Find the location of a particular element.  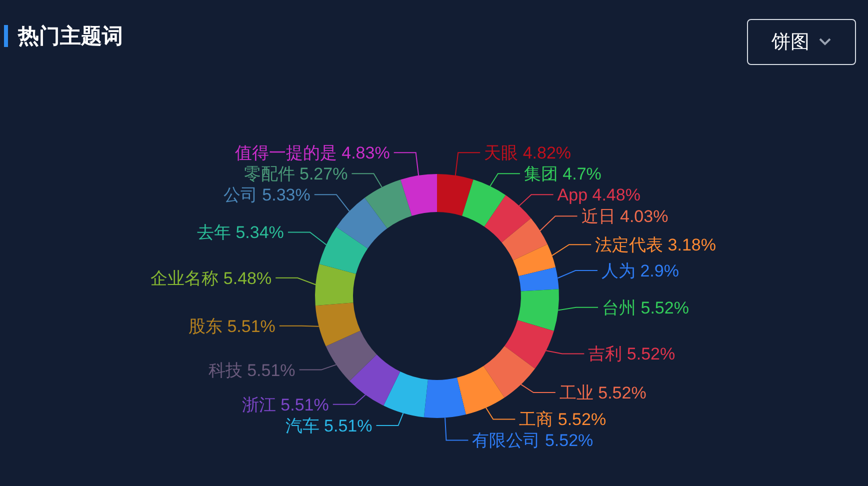

slice-label: 公司 5.33% is located at coordinates (266, 195).